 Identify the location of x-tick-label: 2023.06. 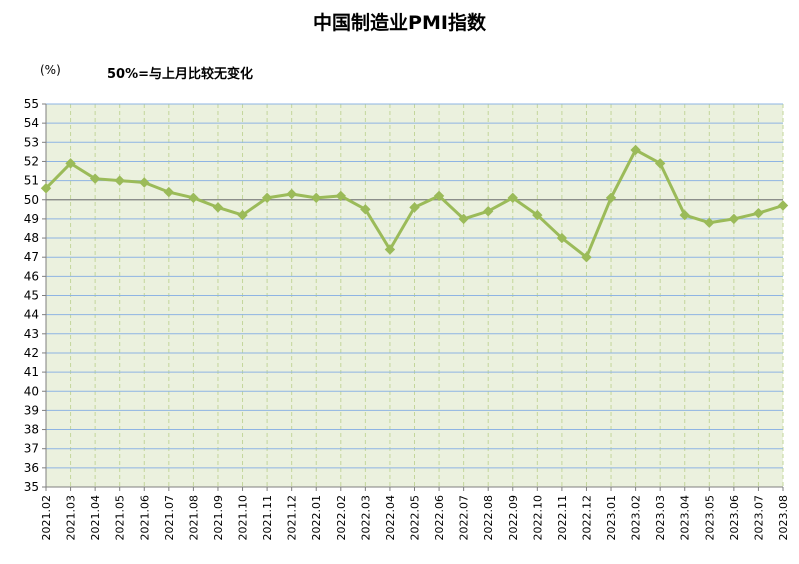
(734, 518).